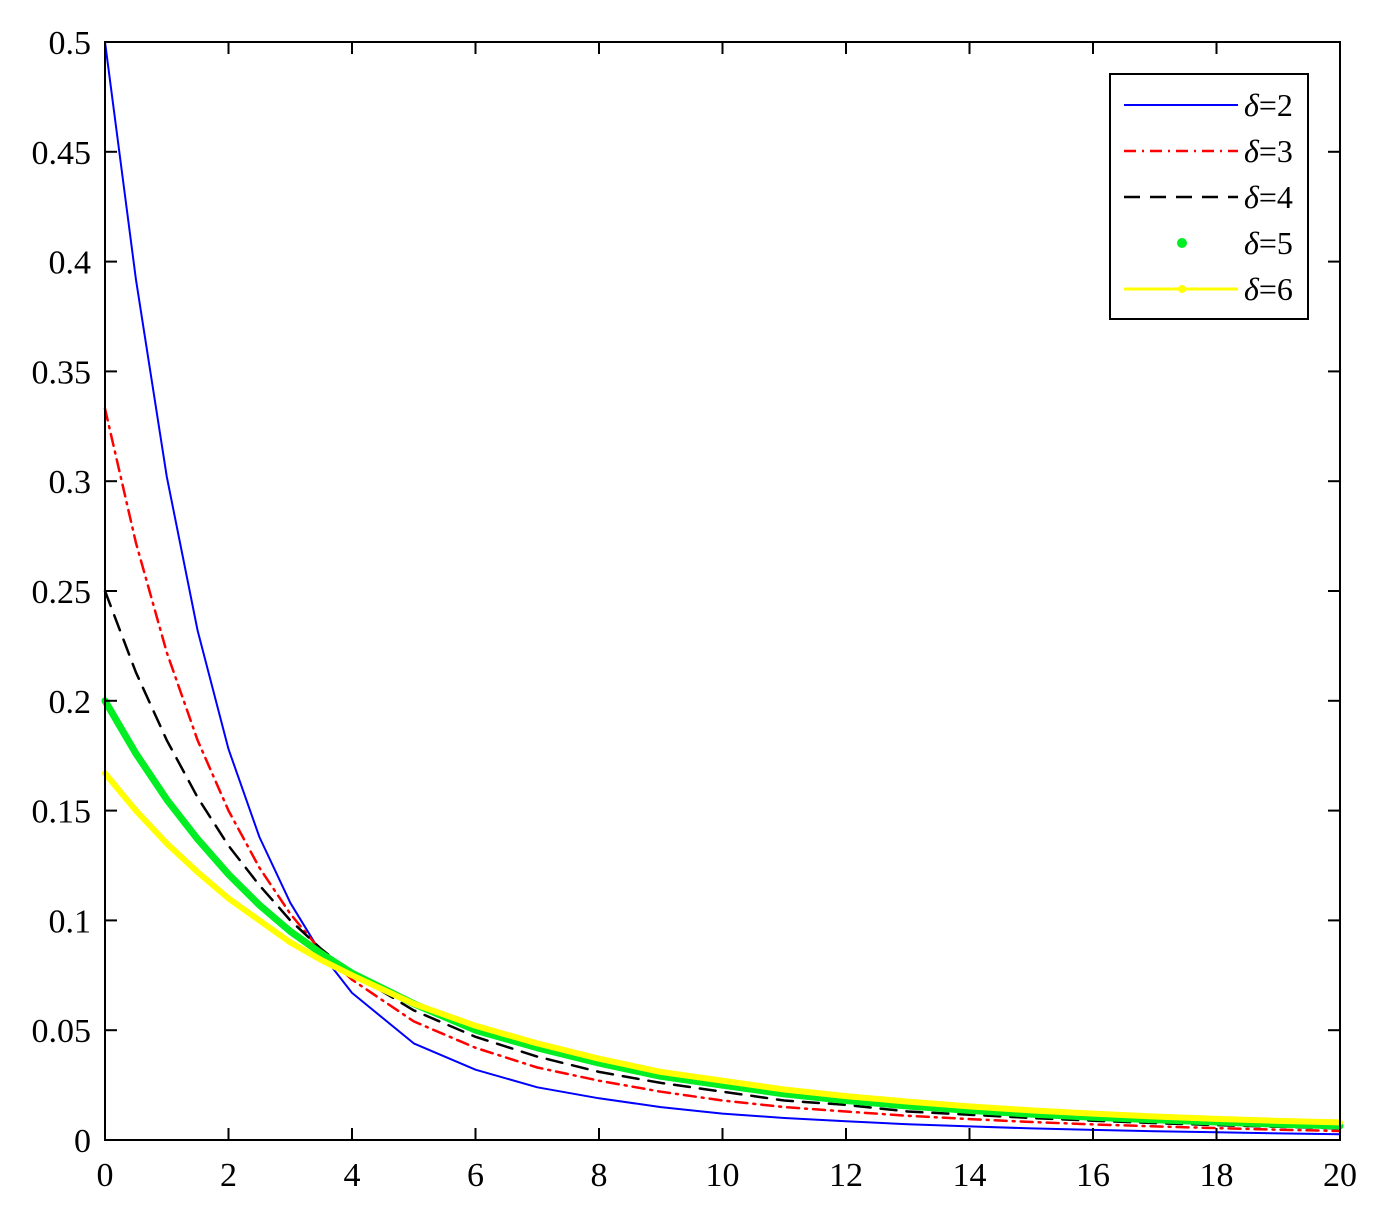 The image size is (1380, 1220). What do you see at coordinates (62, 592) in the screenshot?
I see `y-tick-label: 0.25` at bounding box center [62, 592].